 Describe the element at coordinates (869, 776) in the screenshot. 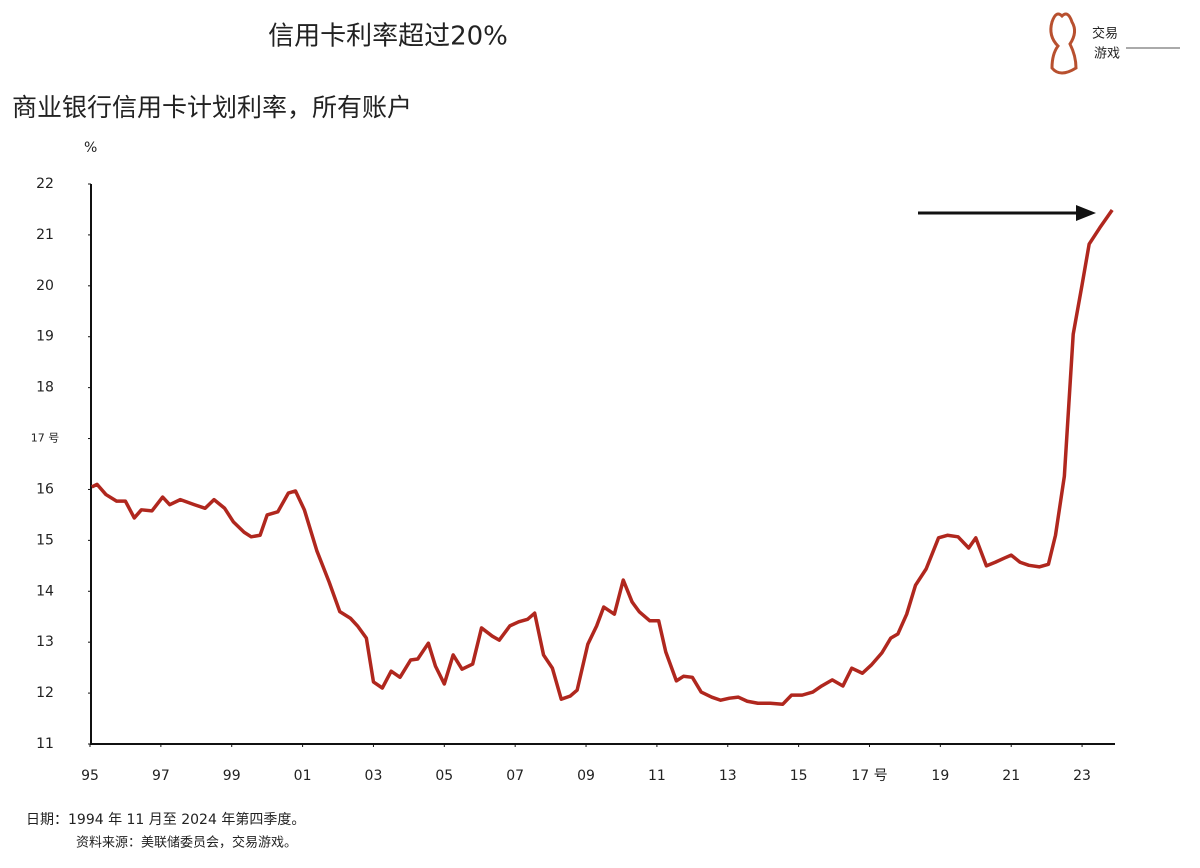

I see `x-tick-label: 17 号` at that location.